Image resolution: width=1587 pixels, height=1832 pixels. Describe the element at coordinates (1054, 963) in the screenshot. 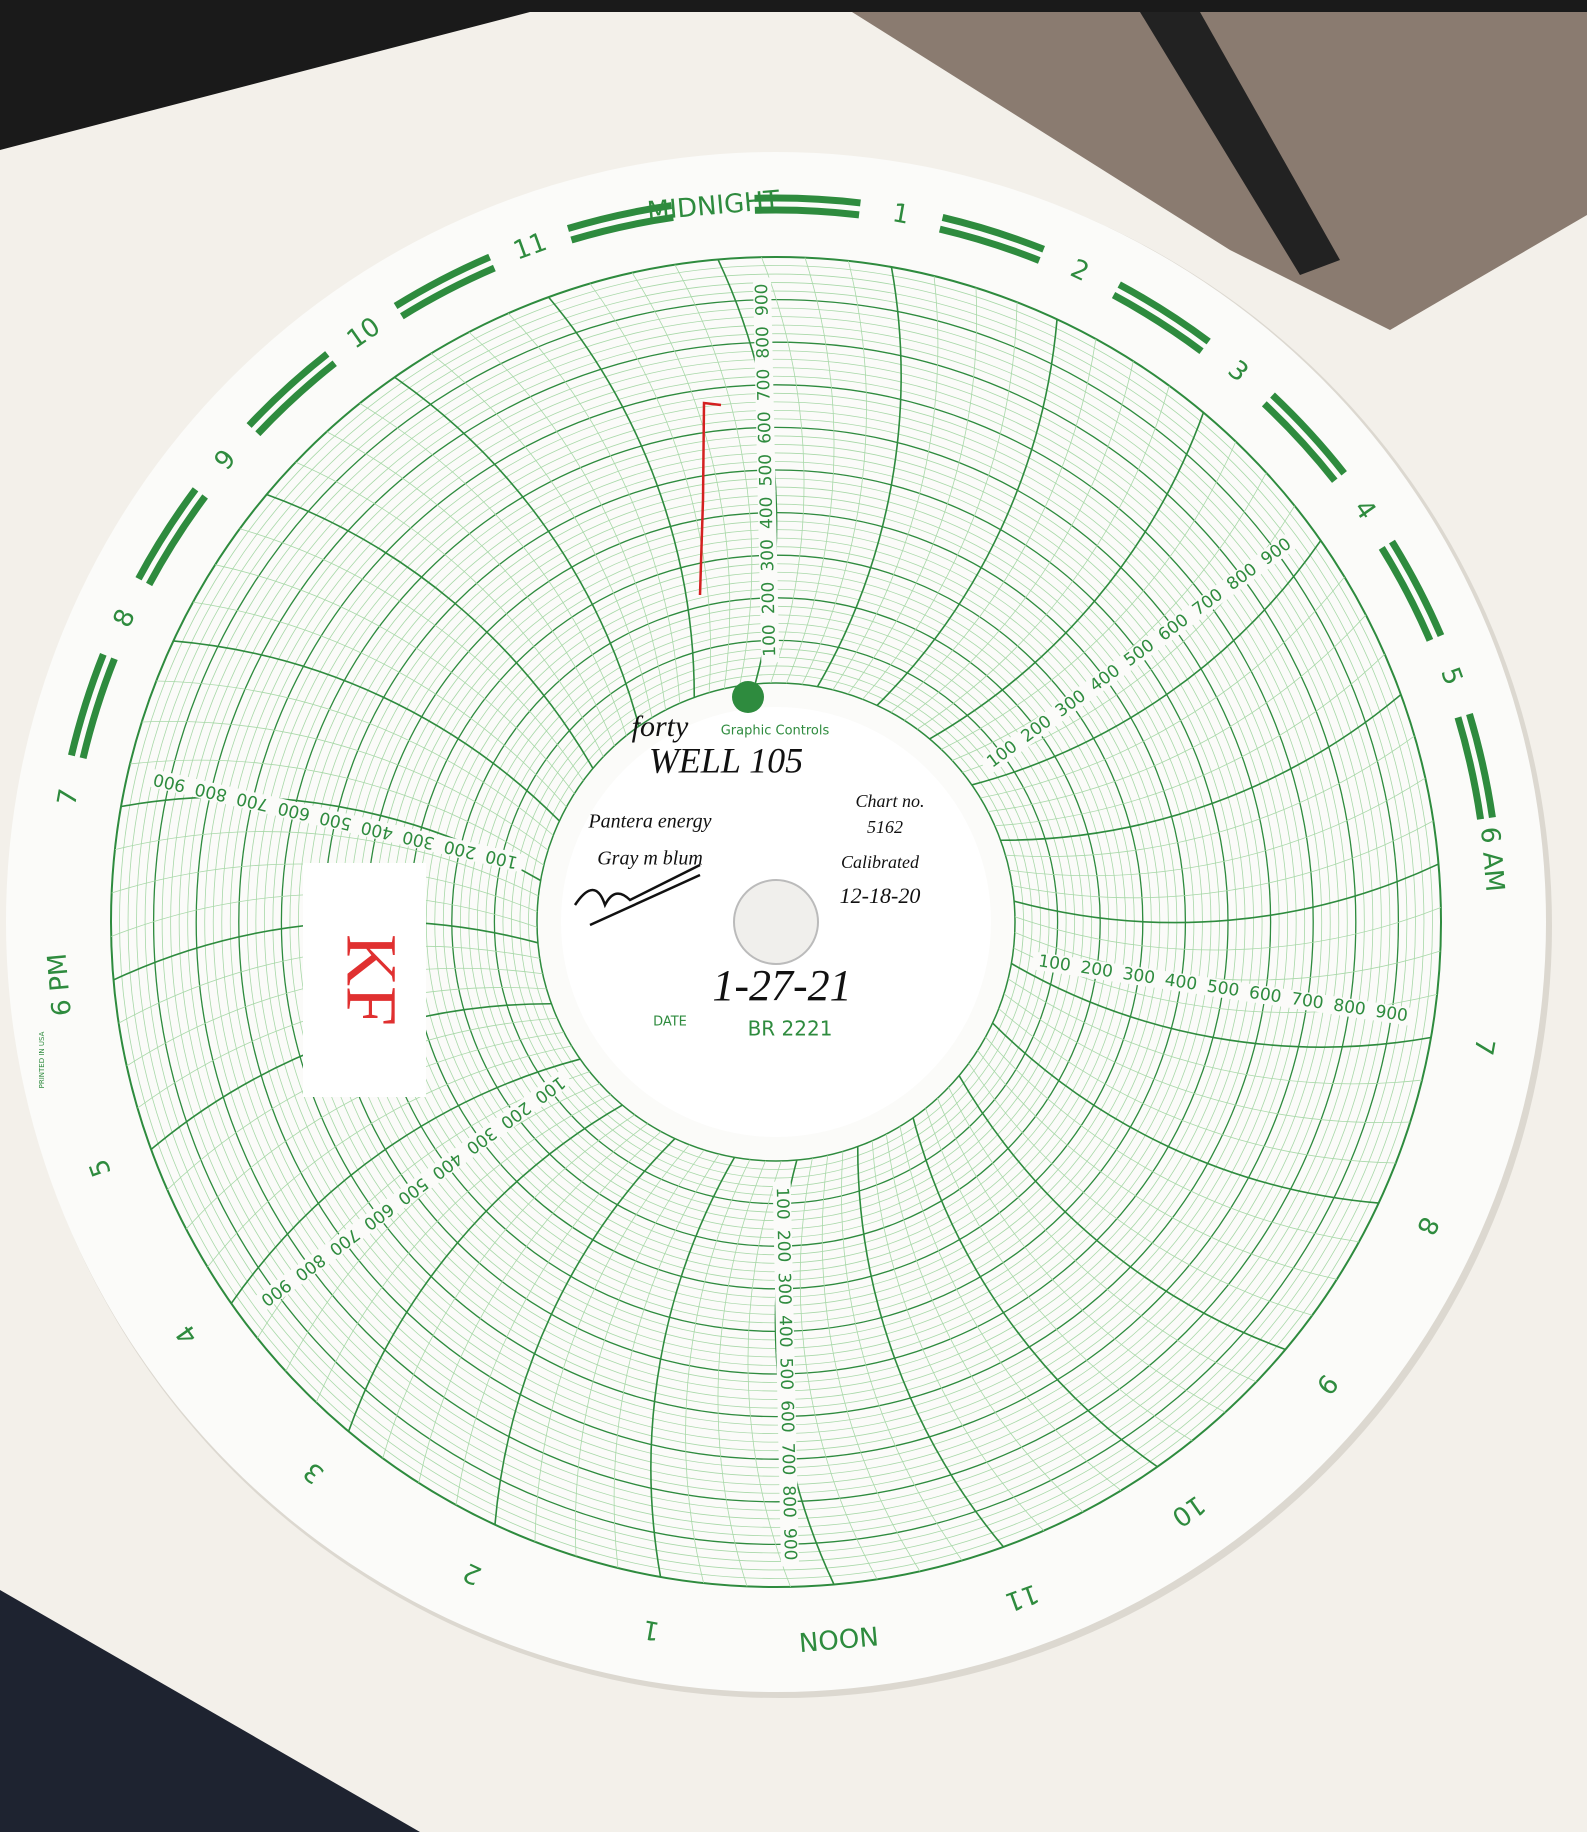

I see `scale-label: 100` at that location.